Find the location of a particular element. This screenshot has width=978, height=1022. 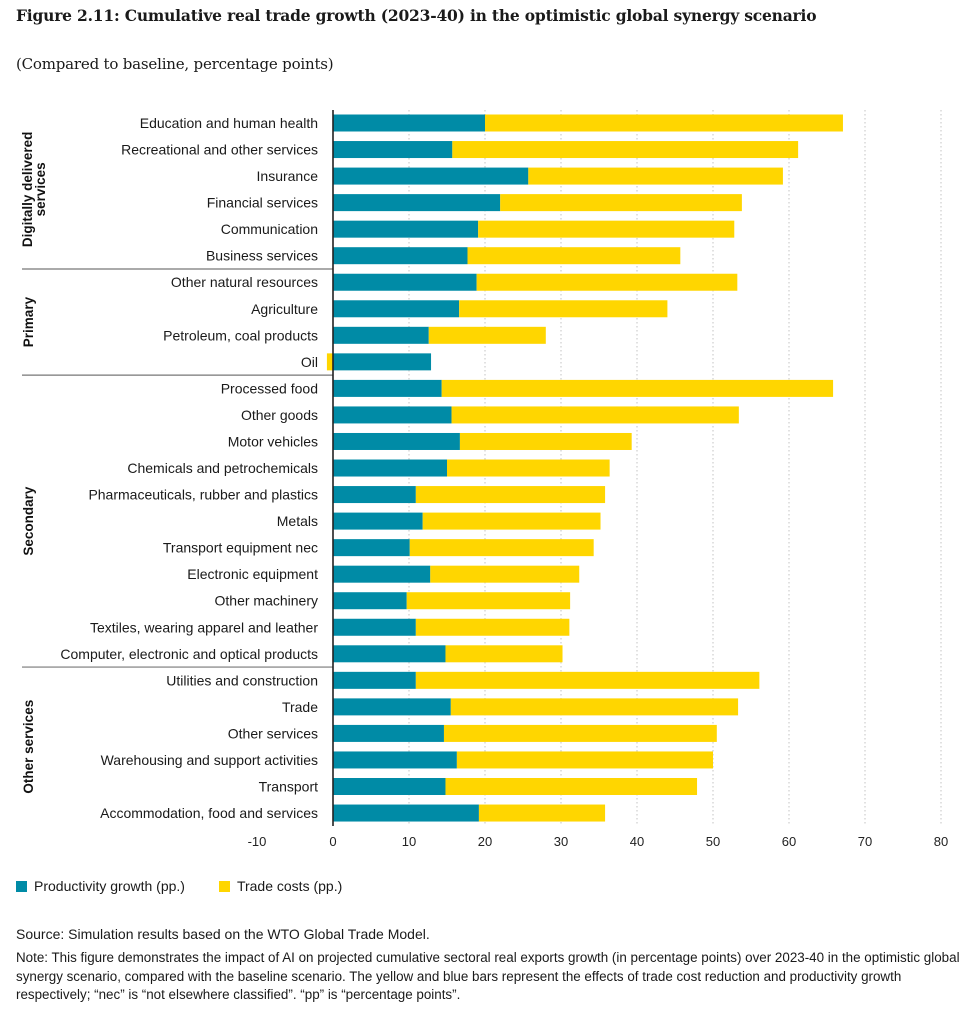

legend-label-productivity: Productivity growth (pp.) is located at coordinates (109, 886).